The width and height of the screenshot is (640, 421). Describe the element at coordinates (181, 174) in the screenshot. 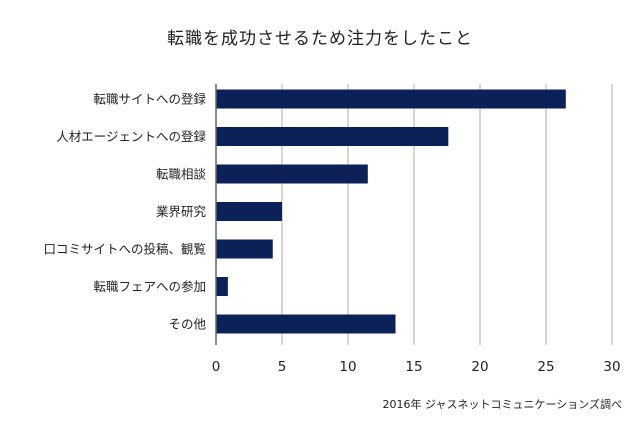

I see `category-label: 転職相談` at that location.